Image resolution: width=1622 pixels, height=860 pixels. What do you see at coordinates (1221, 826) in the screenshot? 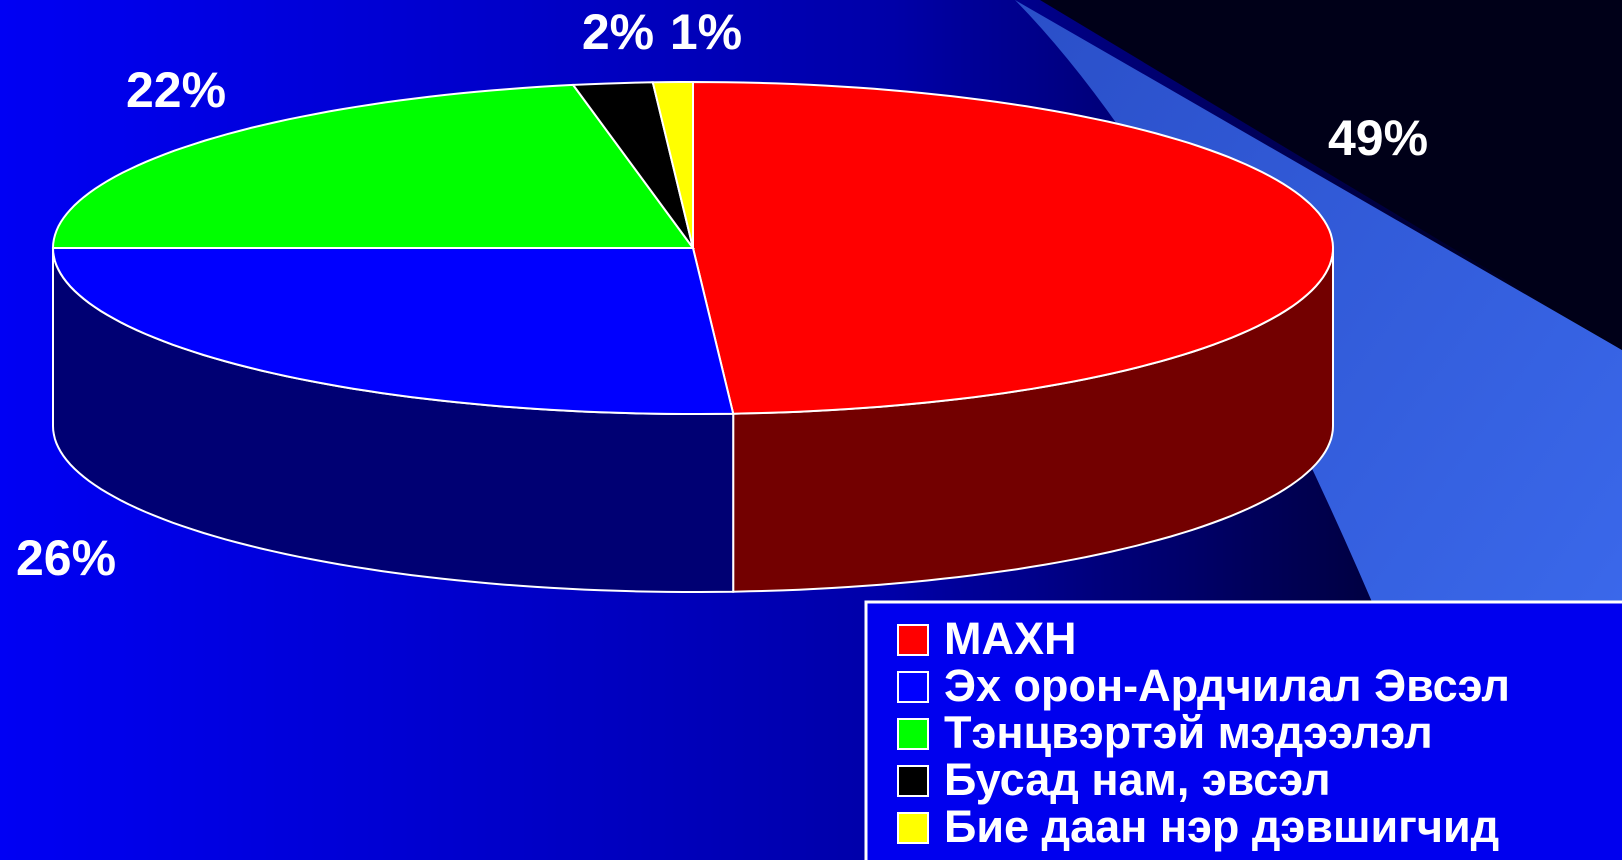
I see `legend-label: Бие даан нэр дэвшигчид` at bounding box center [1221, 826].